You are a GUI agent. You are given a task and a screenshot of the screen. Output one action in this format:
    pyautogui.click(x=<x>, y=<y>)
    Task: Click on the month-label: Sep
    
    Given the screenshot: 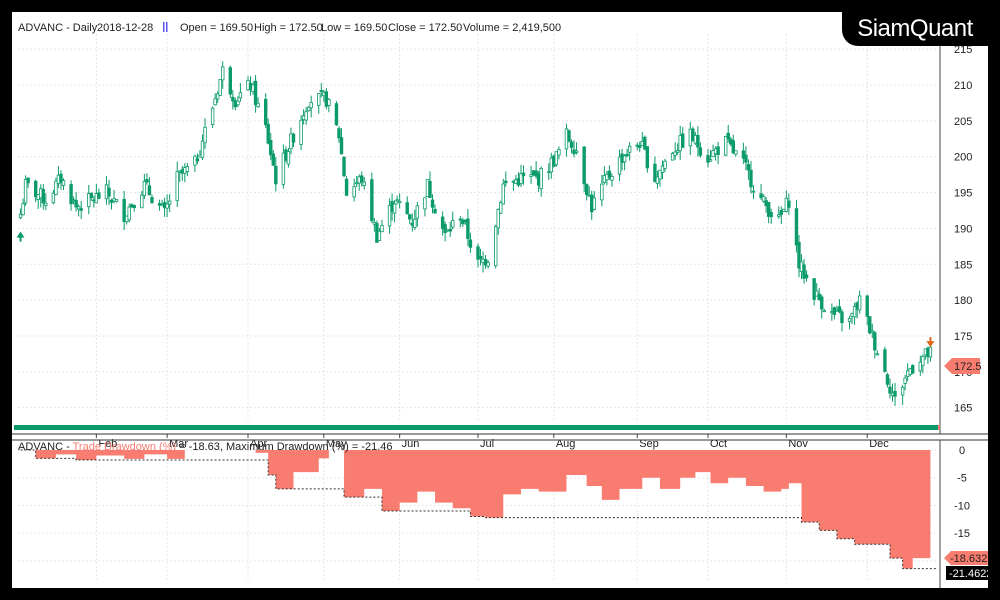 What is the action you would take?
    pyautogui.click(x=649, y=444)
    